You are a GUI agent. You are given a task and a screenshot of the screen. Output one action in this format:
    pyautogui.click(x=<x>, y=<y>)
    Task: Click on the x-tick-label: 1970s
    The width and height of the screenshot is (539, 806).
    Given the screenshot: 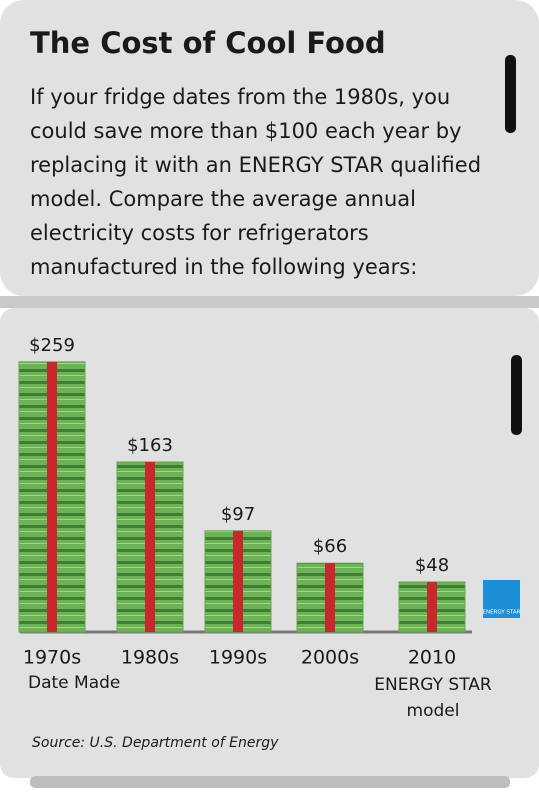 What is the action you would take?
    pyautogui.click(x=52, y=658)
    